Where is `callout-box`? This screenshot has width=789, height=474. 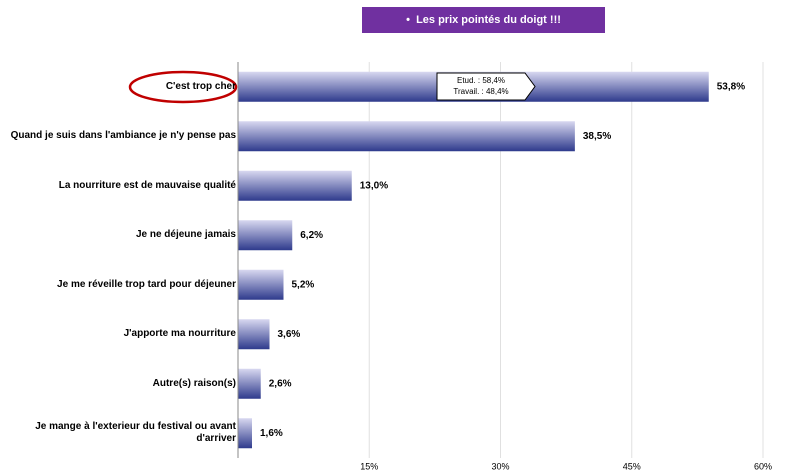 callout-box is located at coordinates (486, 86).